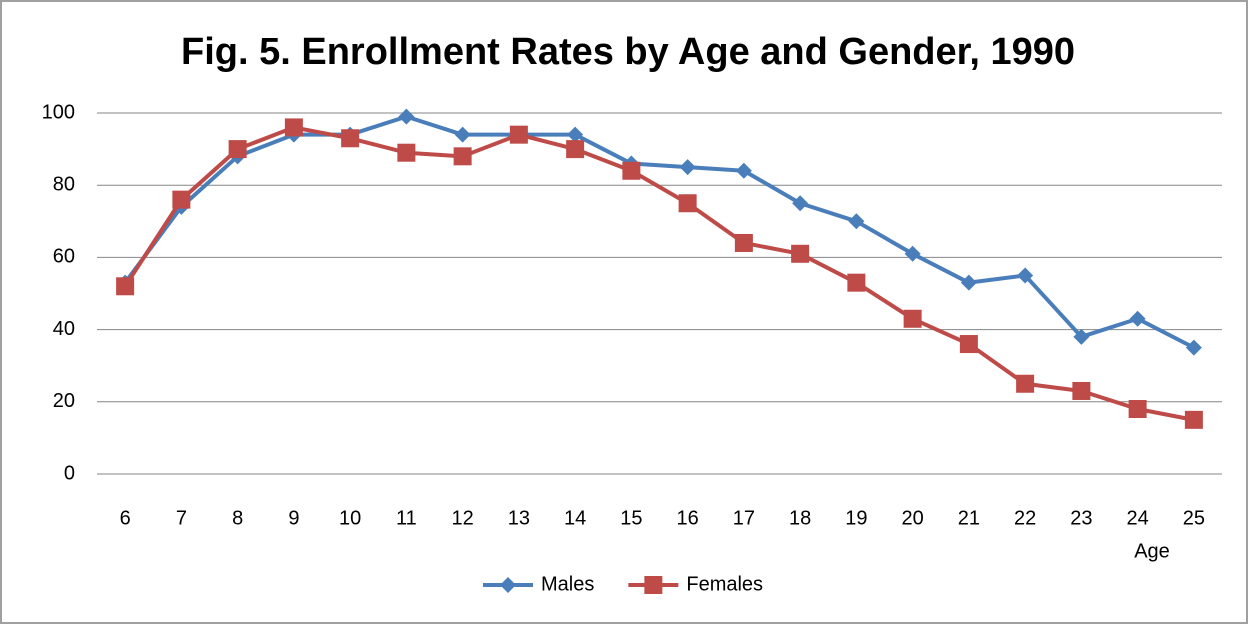 Image resolution: width=1249 pixels, height=625 pixels. Describe the element at coordinates (969, 518) in the screenshot. I see `x-tick-label: 21` at that location.